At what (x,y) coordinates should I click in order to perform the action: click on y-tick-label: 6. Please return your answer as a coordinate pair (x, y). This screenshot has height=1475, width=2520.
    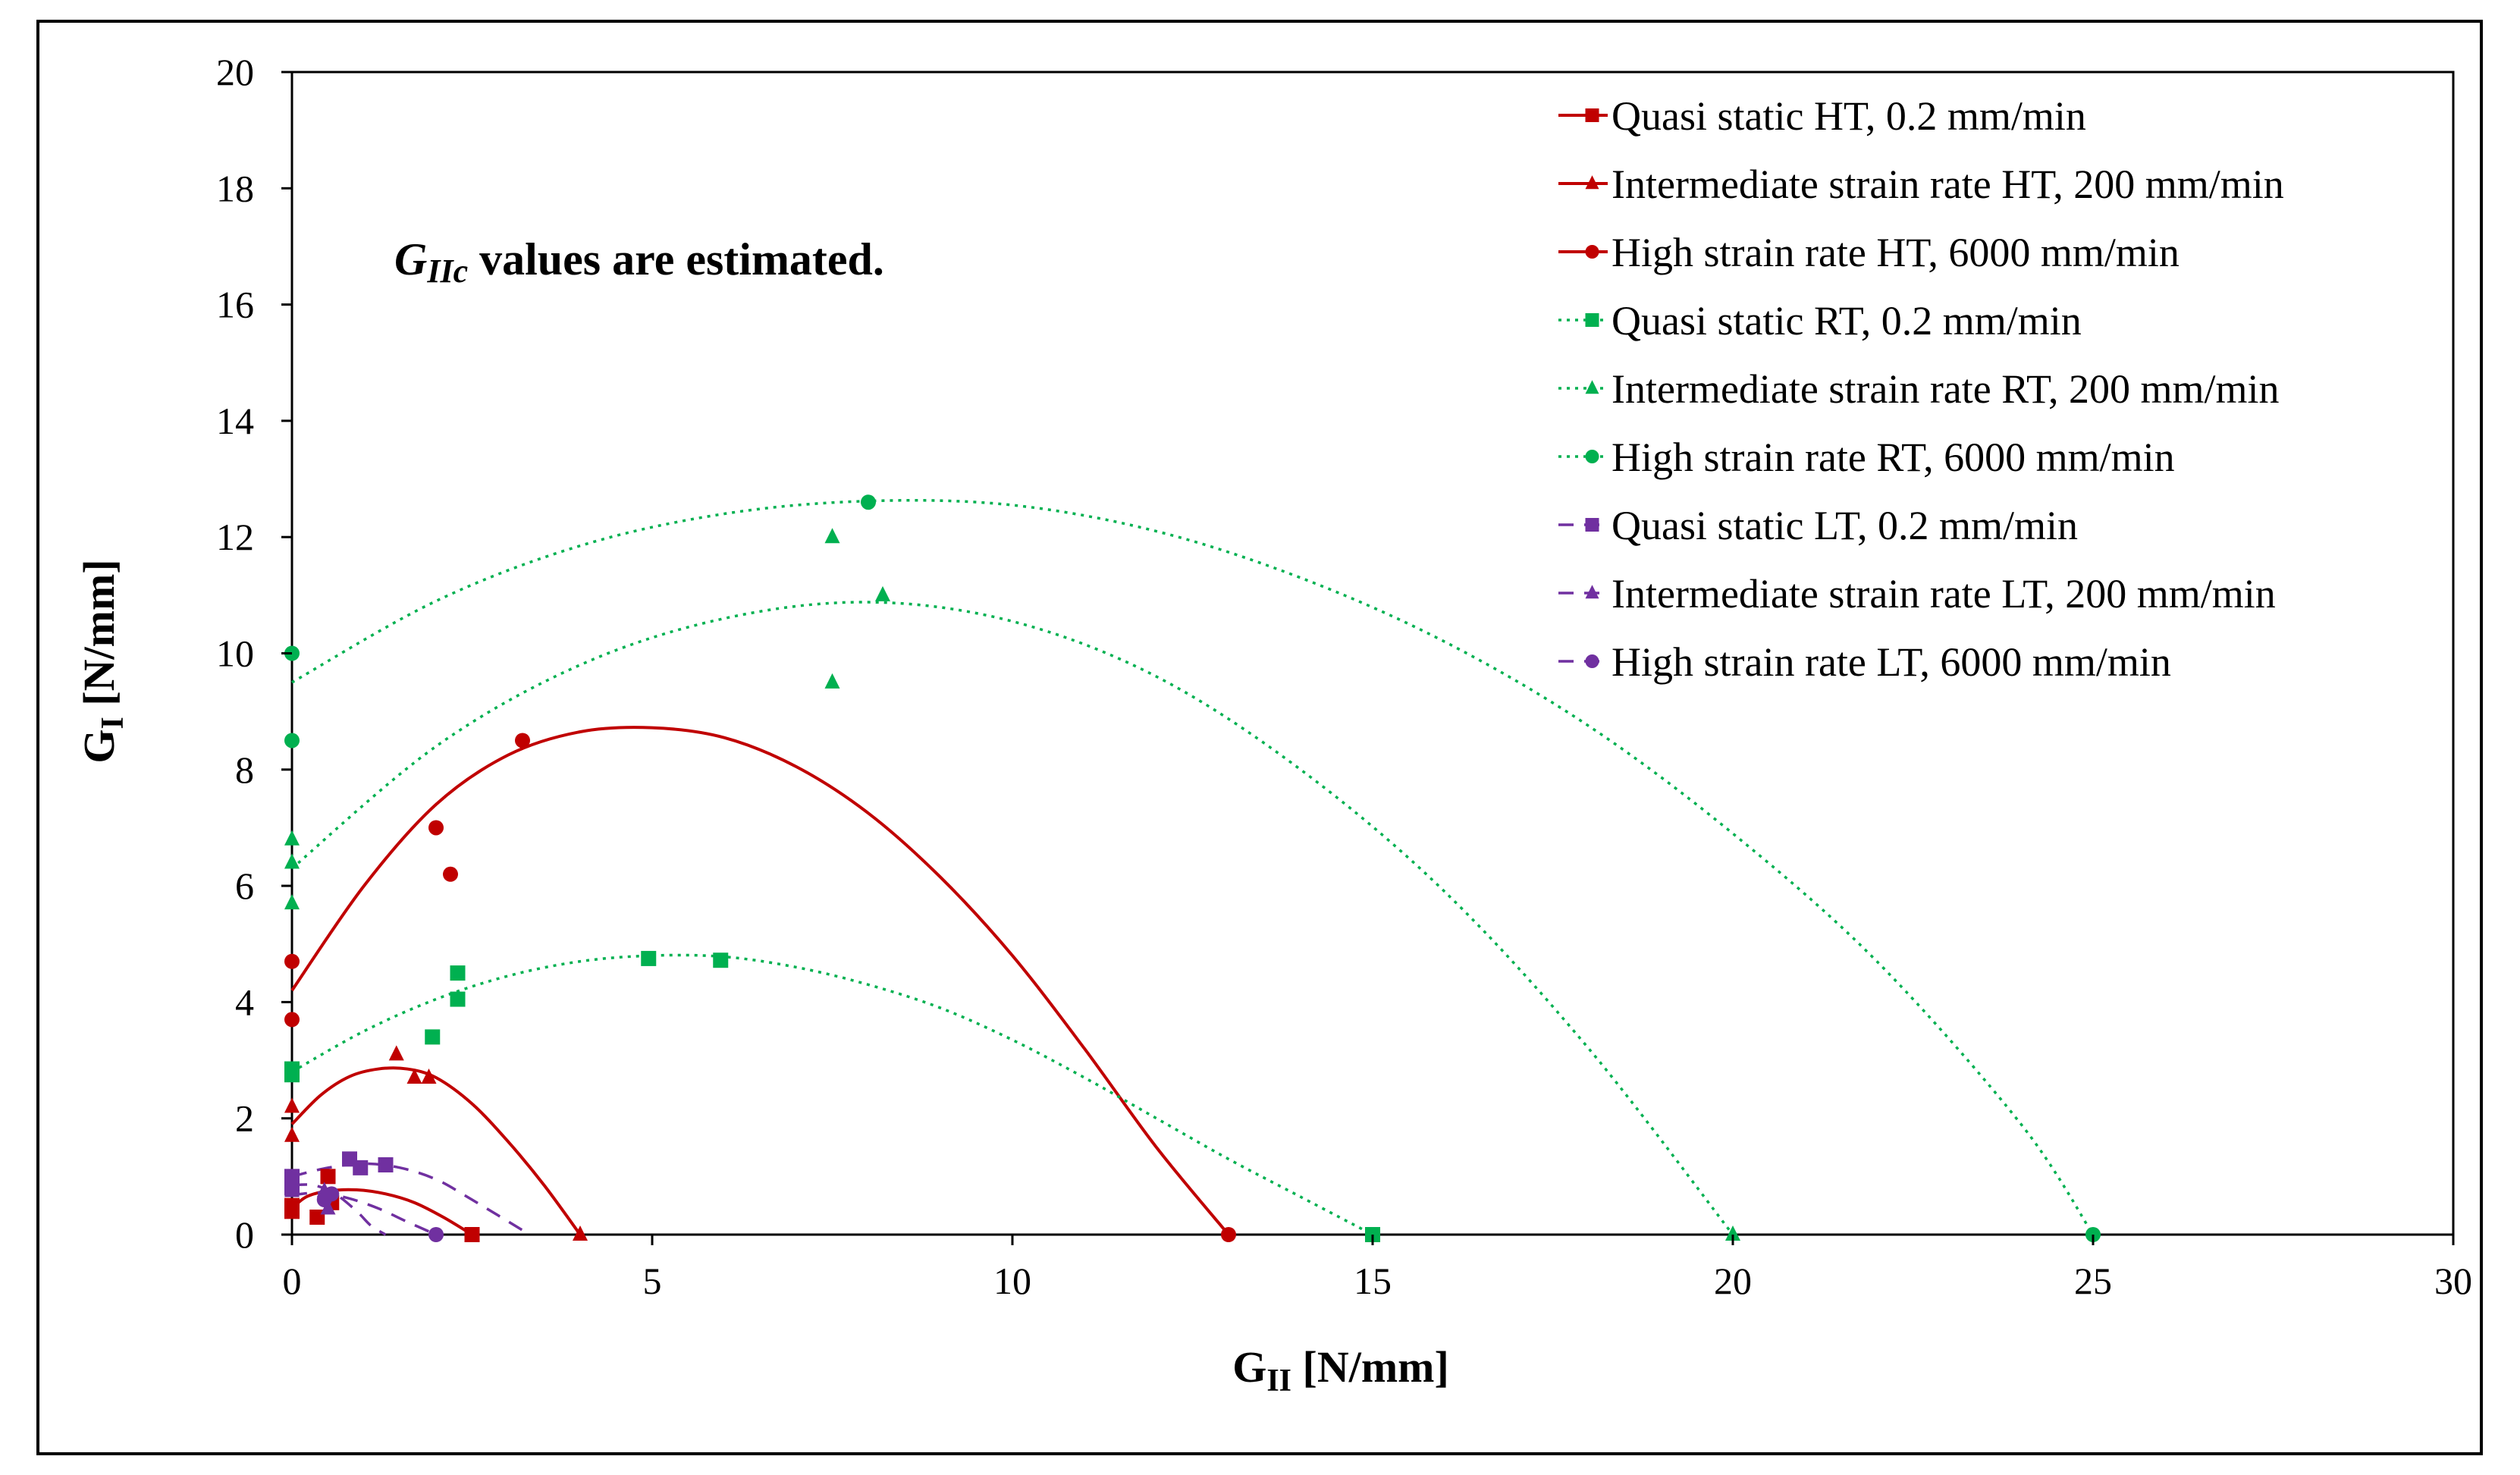
    Looking at the image, I should click on (244, 886).